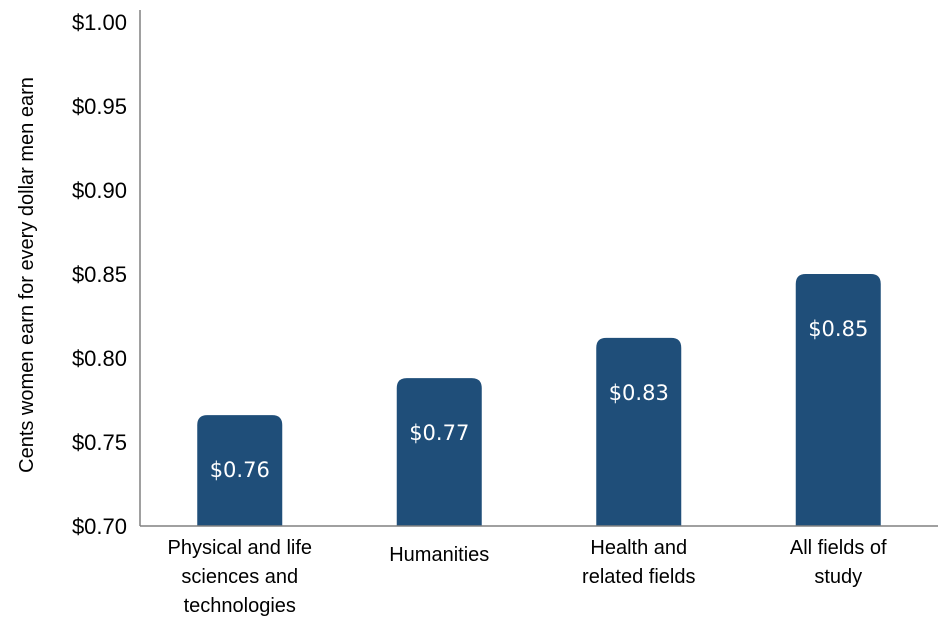 Image resolution: width=945 pixels, height=635 pixels. What do you see at coordinates (439, 433) in the screenshot?
I see `data-label: $0.77` at bounding box center [439, 433].